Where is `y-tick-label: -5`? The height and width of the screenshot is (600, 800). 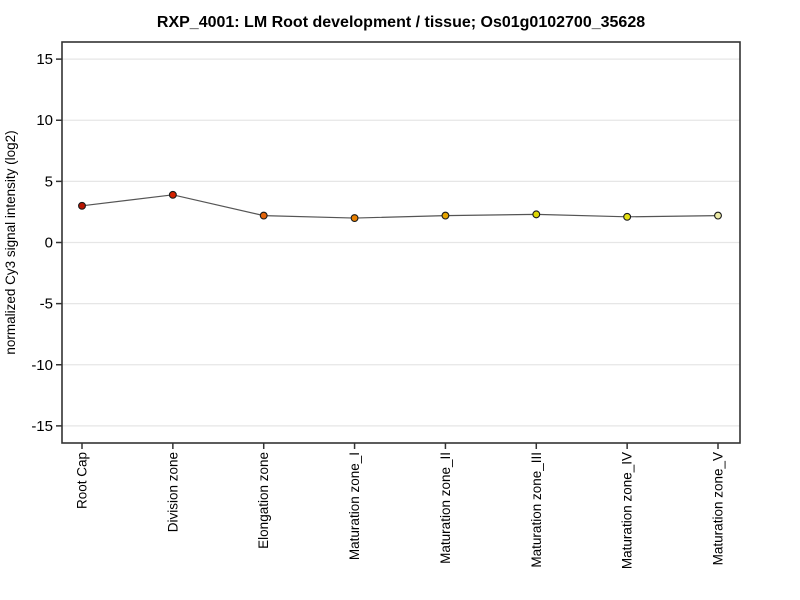 y-tick-label: -5 is located at coordinates (46, 304).